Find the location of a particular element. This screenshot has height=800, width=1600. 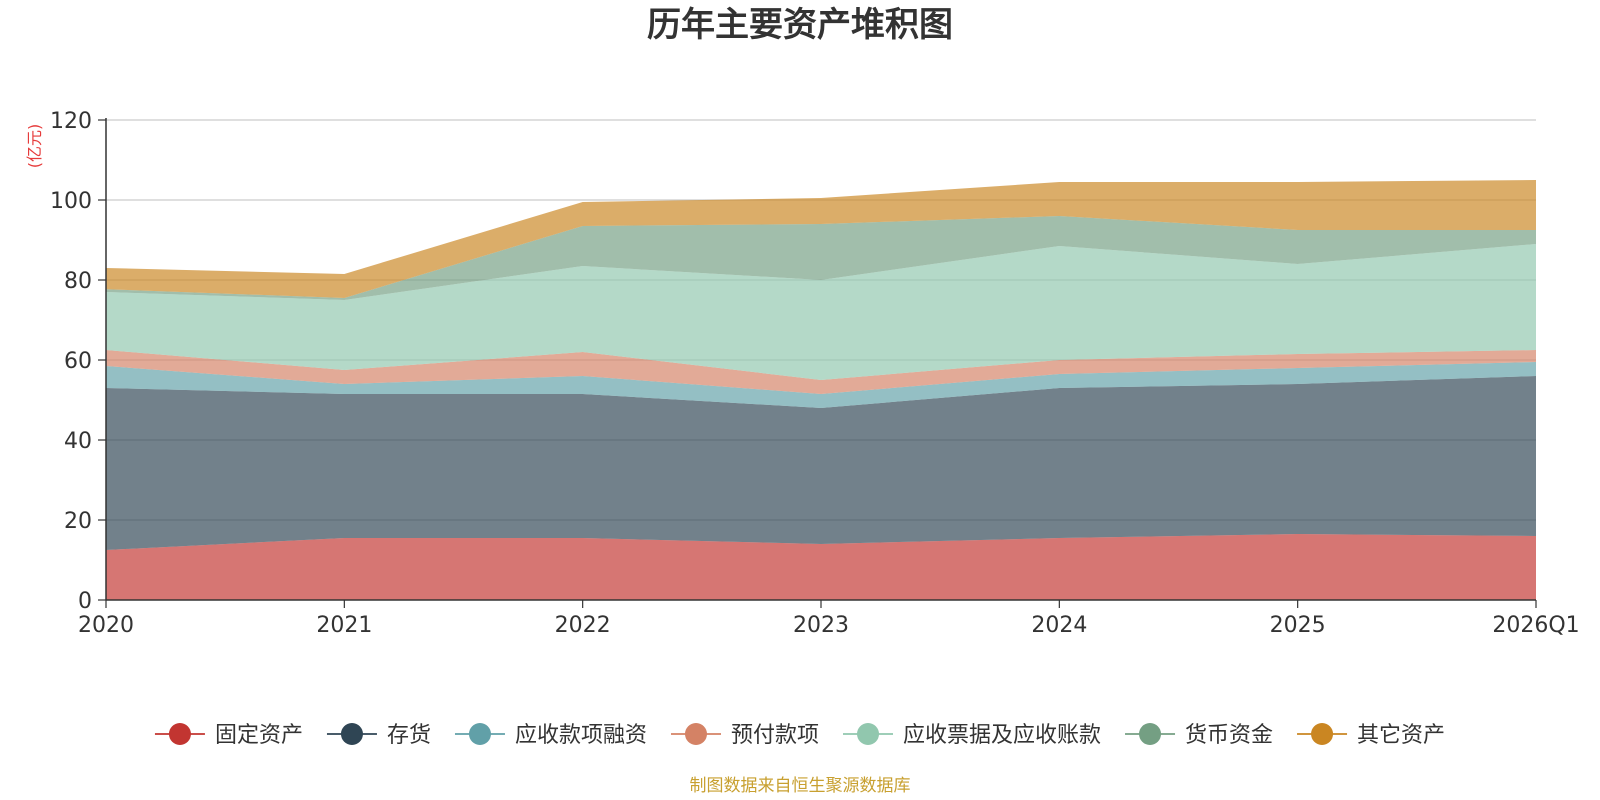

x-tick-label: 2021 is located at coordinates (344, 625).